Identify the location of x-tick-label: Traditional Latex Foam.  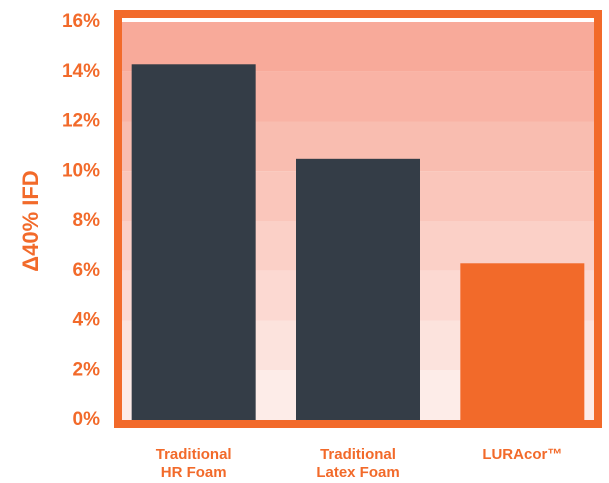
(358, 463).